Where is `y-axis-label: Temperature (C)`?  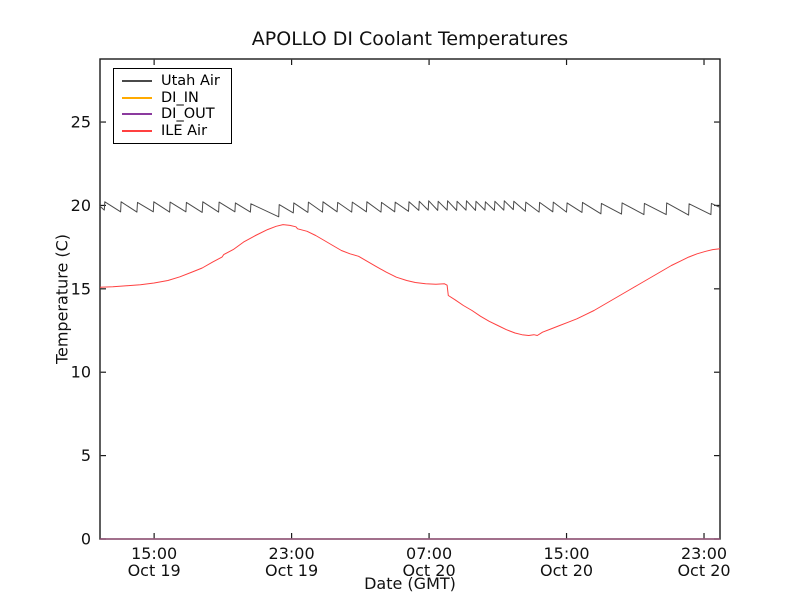 y-axis-label: Temperature (C) is located at coordinates (62, 299).